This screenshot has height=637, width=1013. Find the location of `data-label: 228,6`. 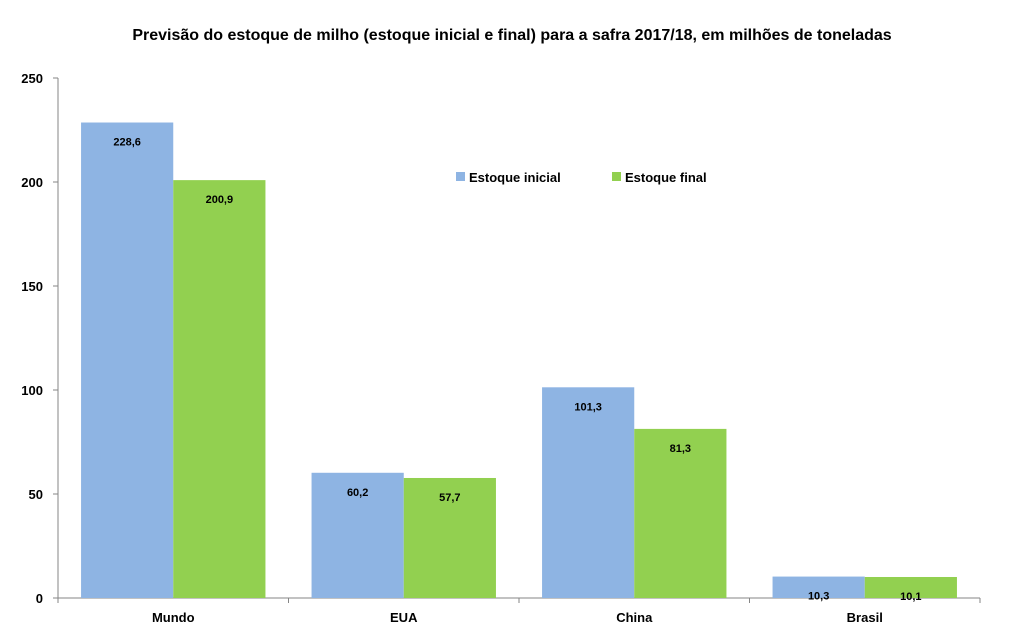

data-label: 228,6 is located at coordinates (127, 143).